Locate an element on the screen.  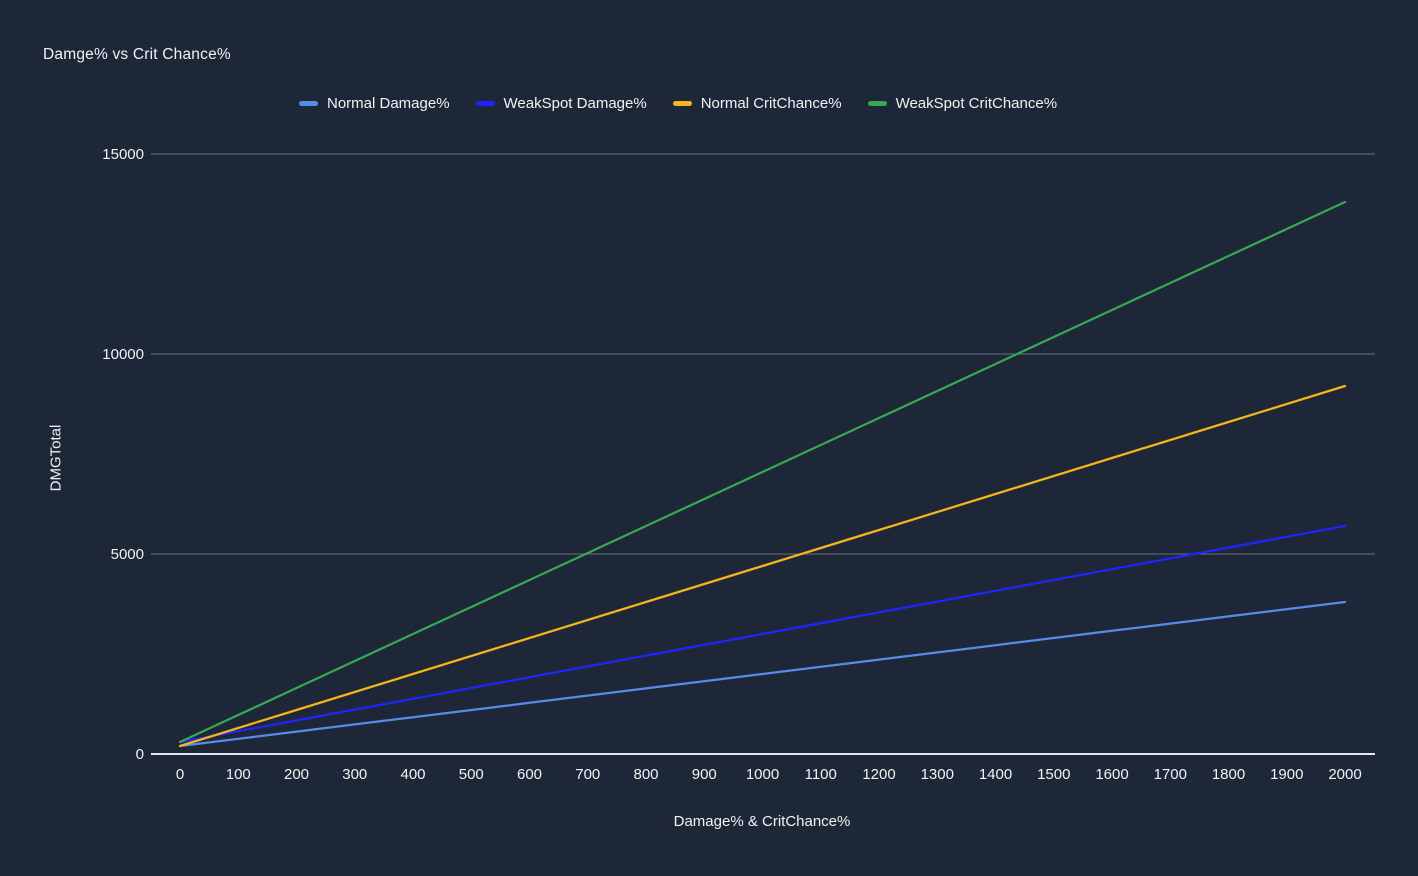
x-tick-label: 1000 is located at coordinates (762, 774).